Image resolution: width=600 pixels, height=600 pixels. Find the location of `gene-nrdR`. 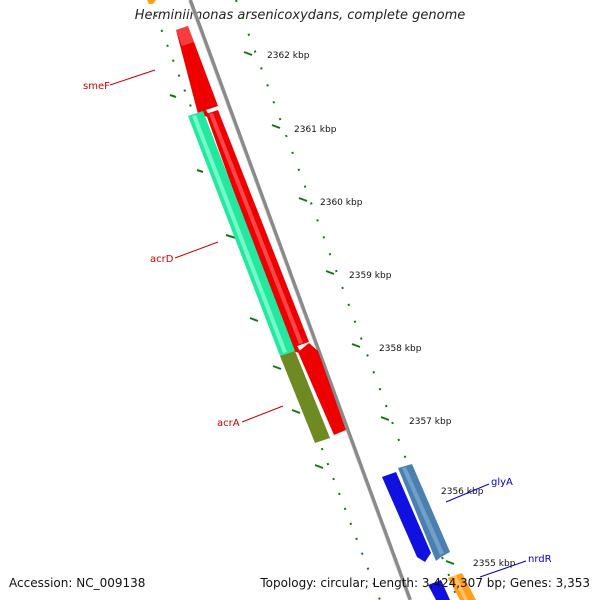

gene-nrdR is located at coordinates (439, 590).